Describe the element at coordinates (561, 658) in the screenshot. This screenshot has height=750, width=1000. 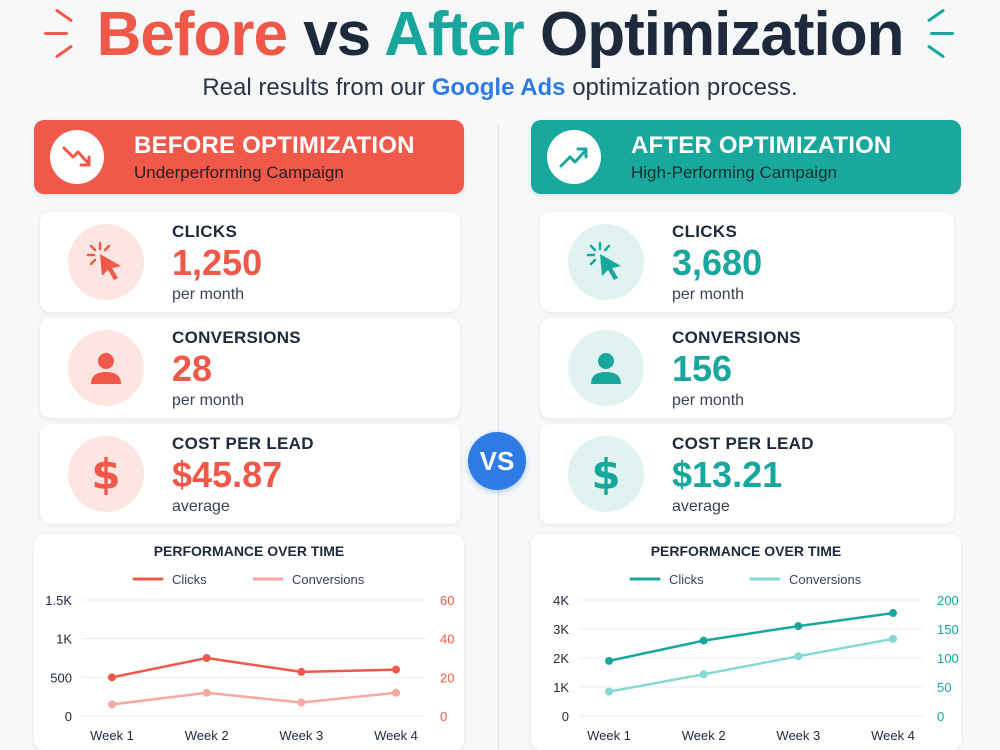
I see `y-left-tick-label: 2K` at that location.